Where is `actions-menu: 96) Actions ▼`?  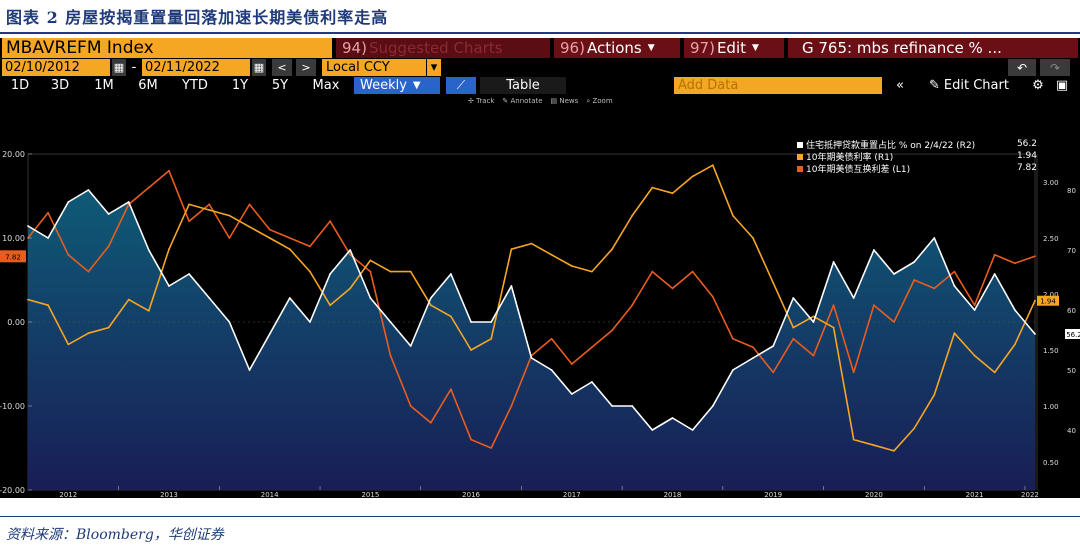
actions-menu: 96) Actions ▼ is located at coordinates (617, 48).